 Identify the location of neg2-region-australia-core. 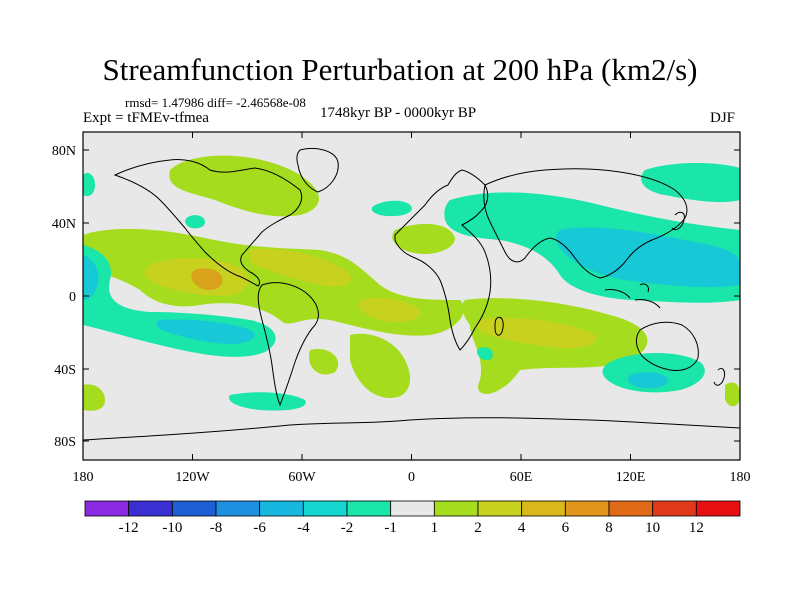
(647, 380).